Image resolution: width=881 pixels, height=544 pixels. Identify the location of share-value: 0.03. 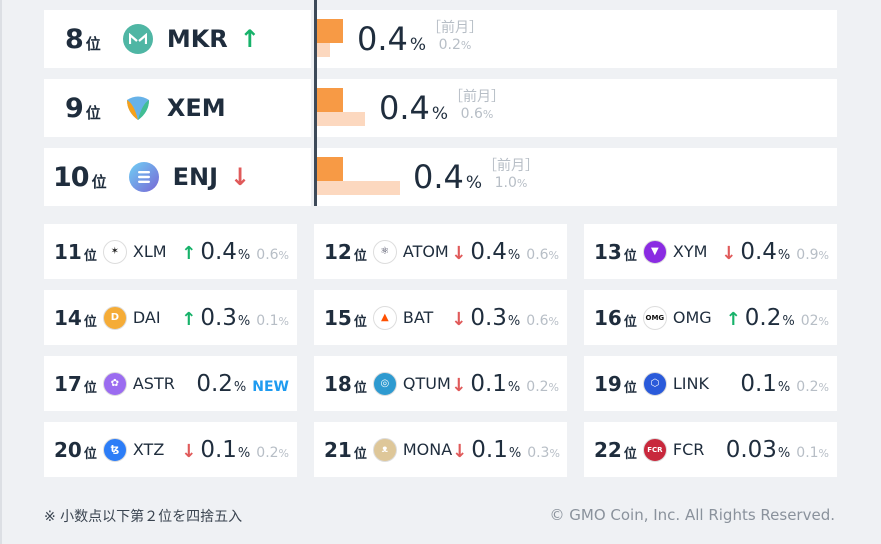
(751, 449).